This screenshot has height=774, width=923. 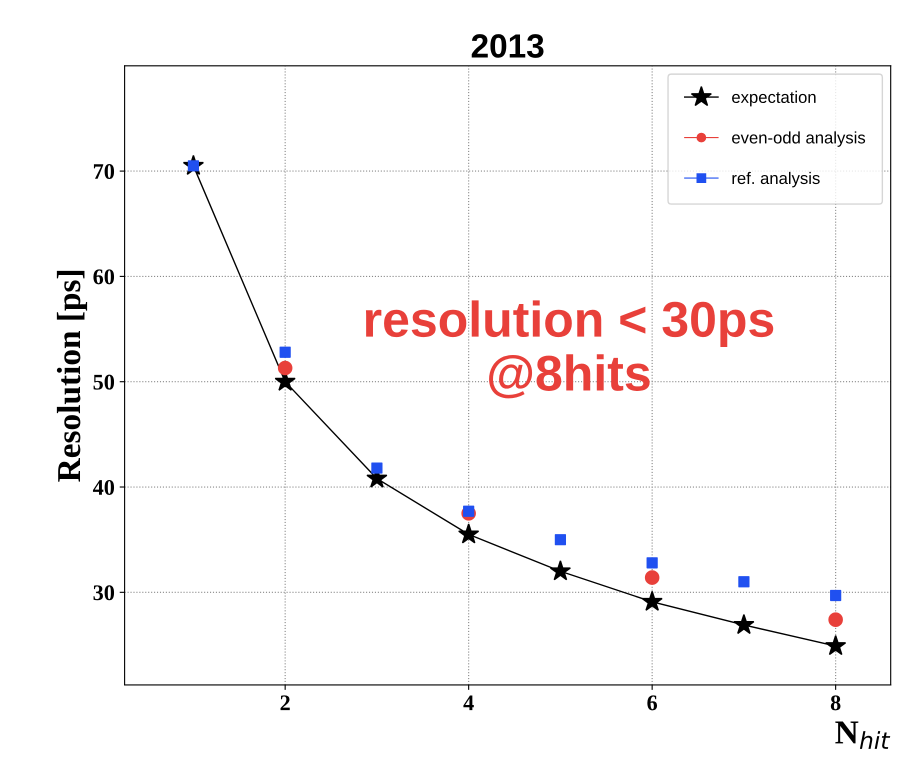 I want to click on x-axis-title: N$_{hit}$, so click(x=862, y=735).